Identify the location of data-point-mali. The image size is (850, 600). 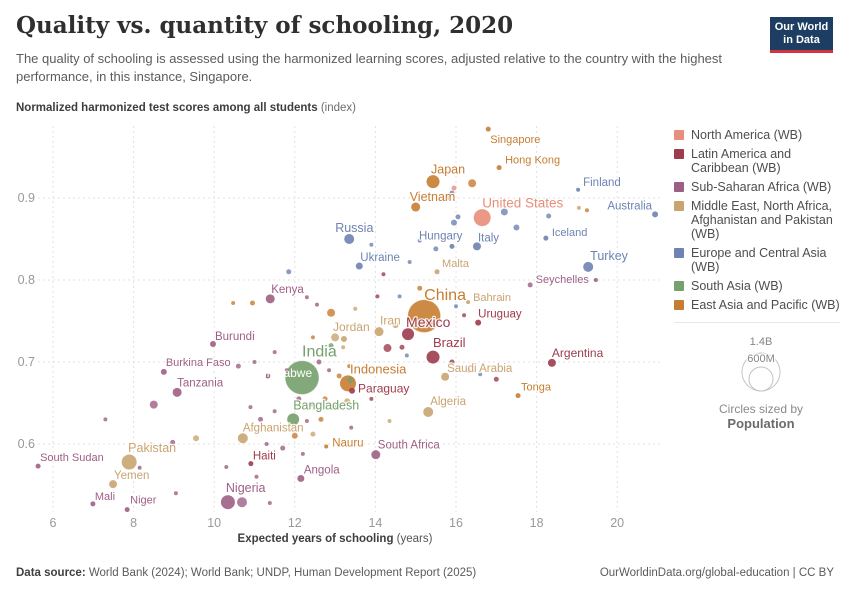
(93, 504).